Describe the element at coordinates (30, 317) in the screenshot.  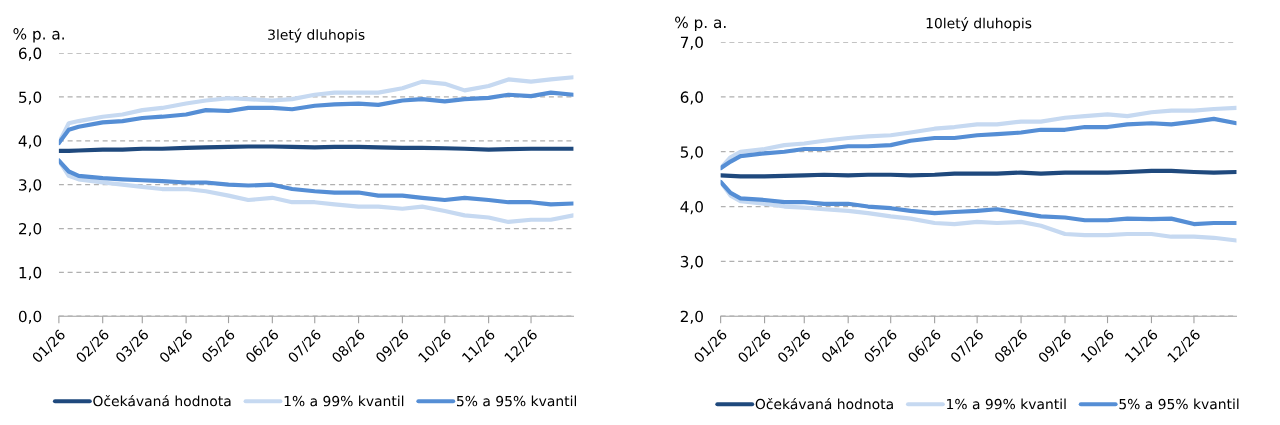
I see `y-tick-label: 0,0` at that location.